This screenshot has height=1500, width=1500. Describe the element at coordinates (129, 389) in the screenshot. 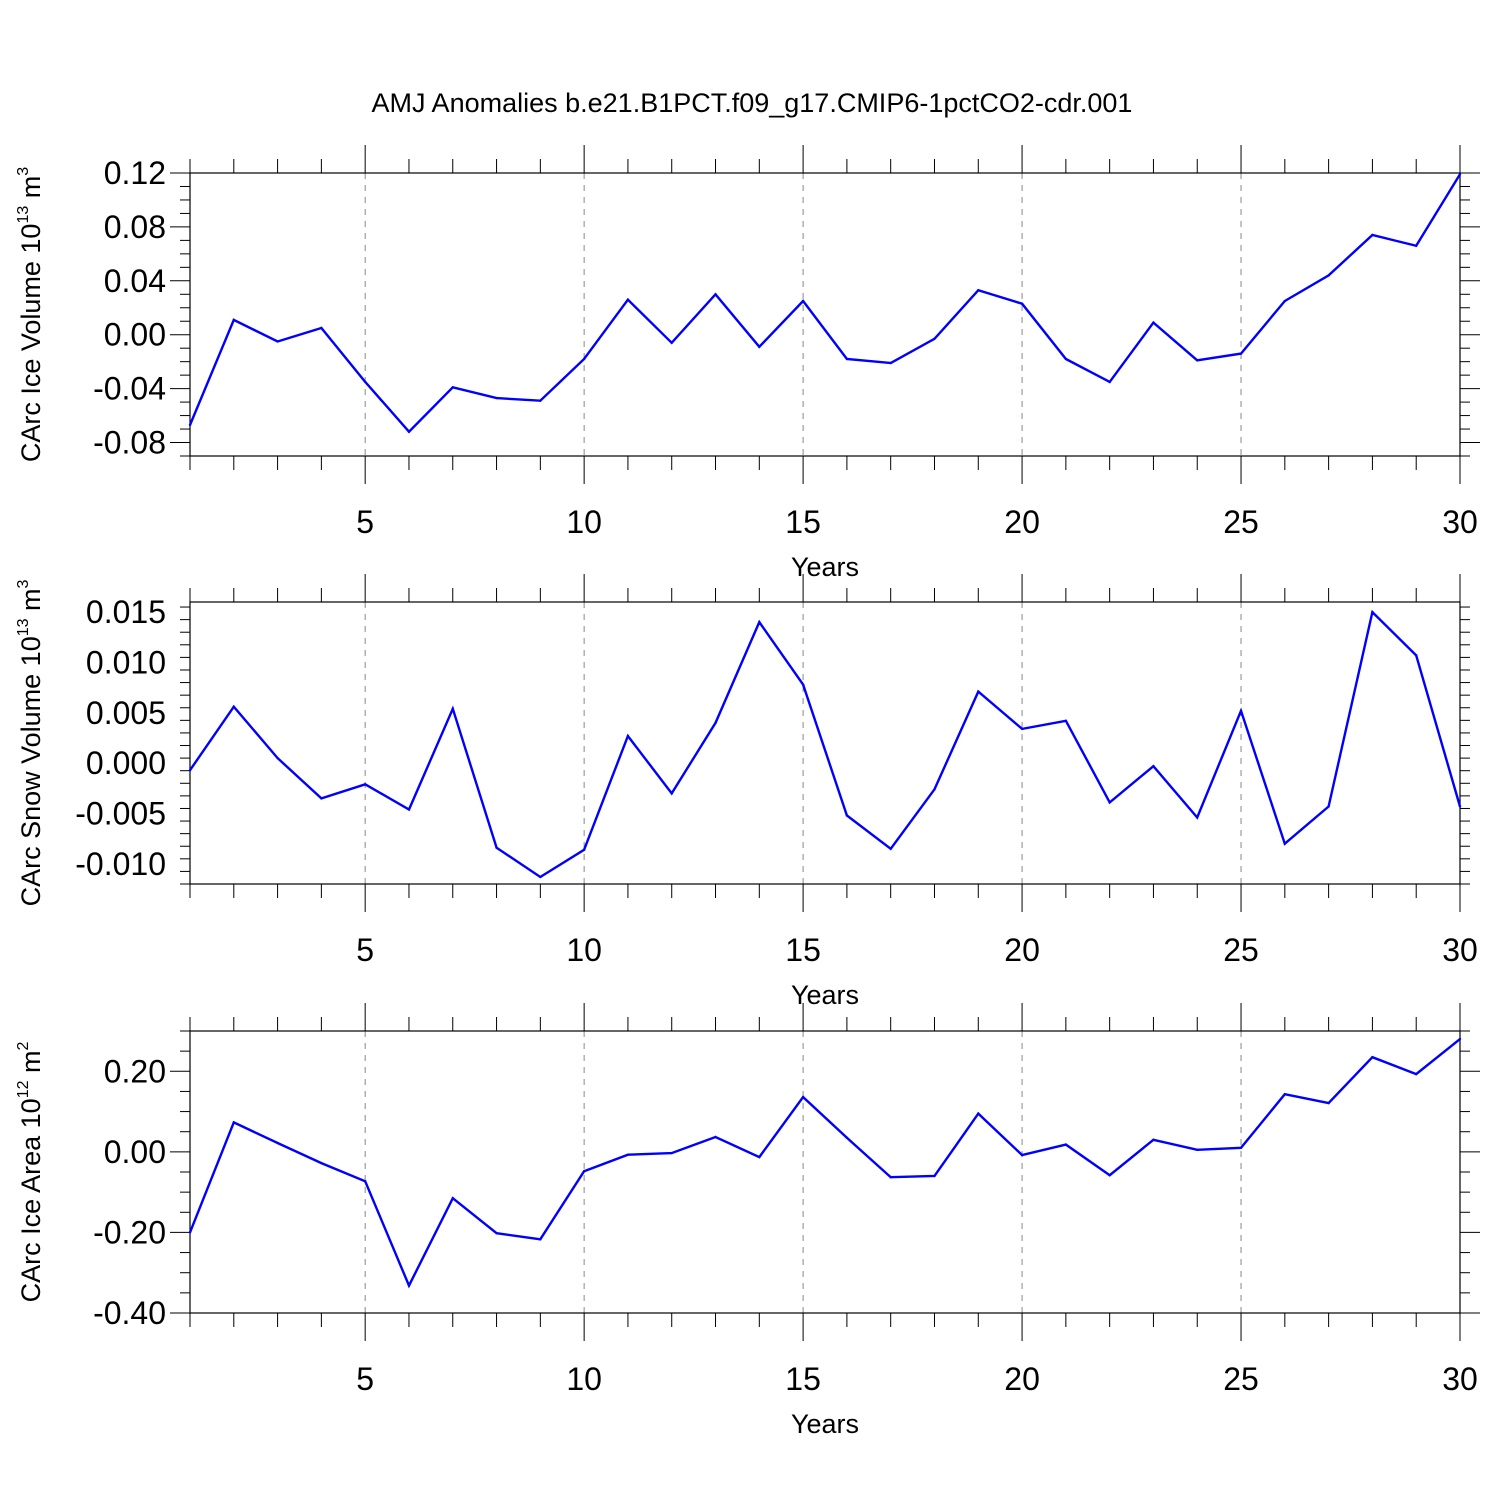

I see `y-tick-label: -0.04` at that location.